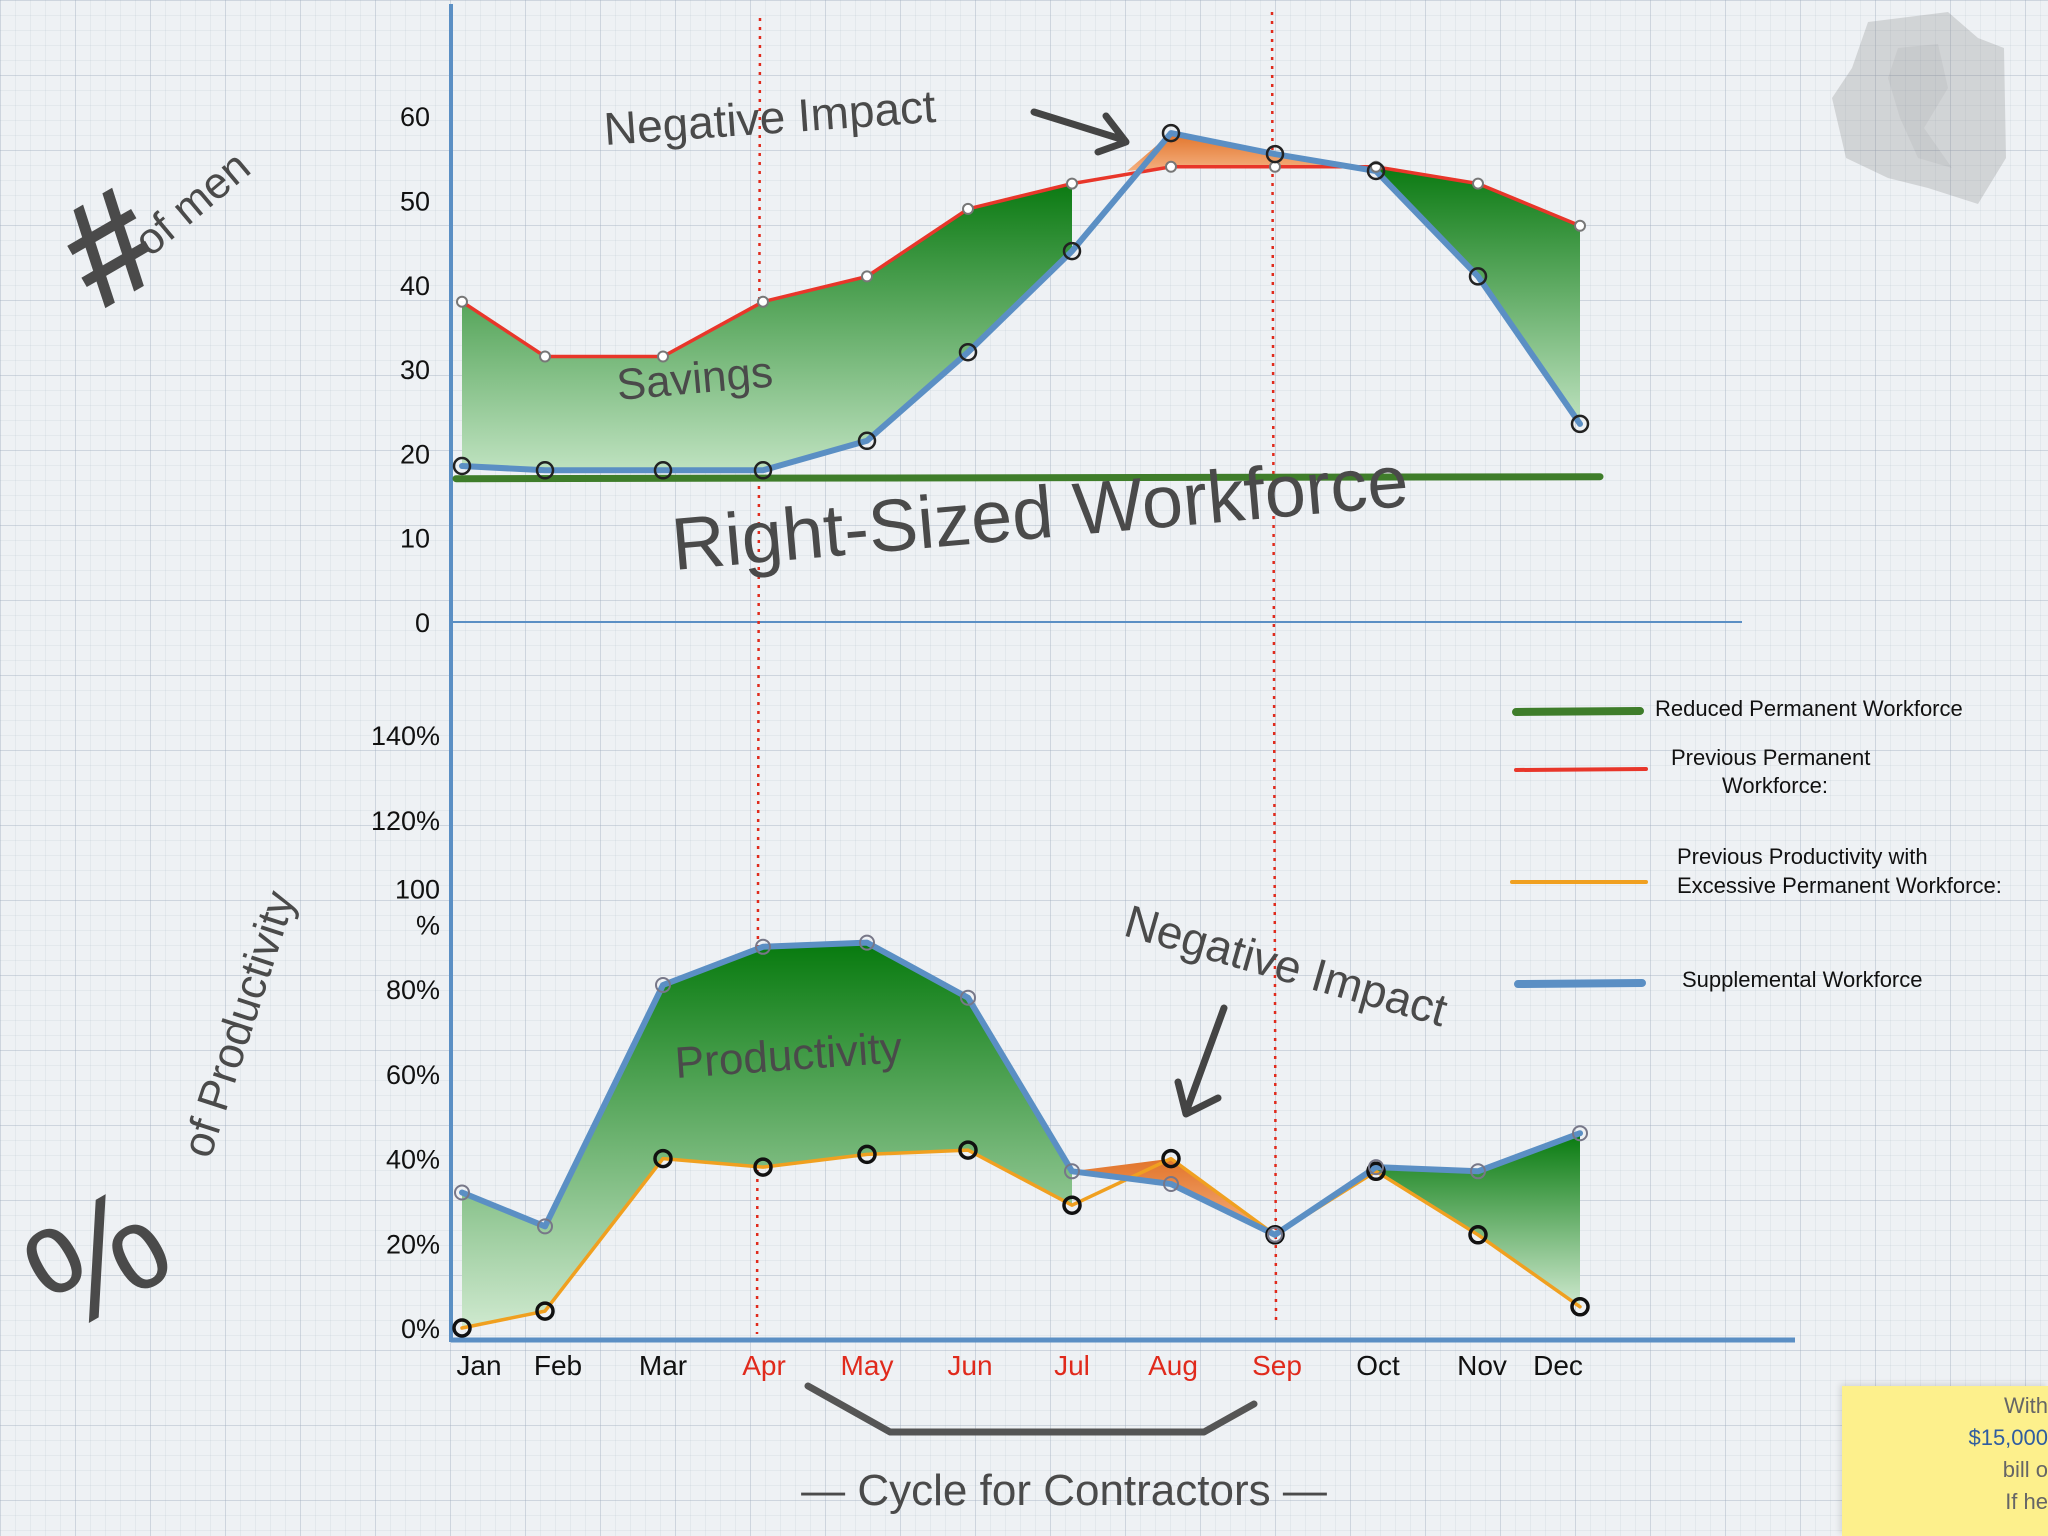 The image size is (2048, 1536). What do you see at coordinates (1173, 1196) in the screenshot?
I see `negative-impact-area-bottom` at bounding box center [1173, 1196].